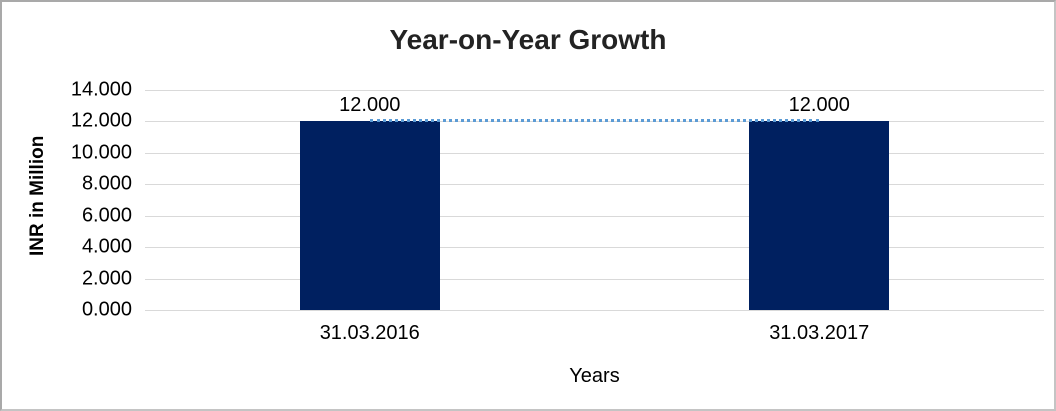  Describe the element at coordinates (819, 333) in the screenshot. I see `x-axis-category-label: 31.03.2017` at that location.